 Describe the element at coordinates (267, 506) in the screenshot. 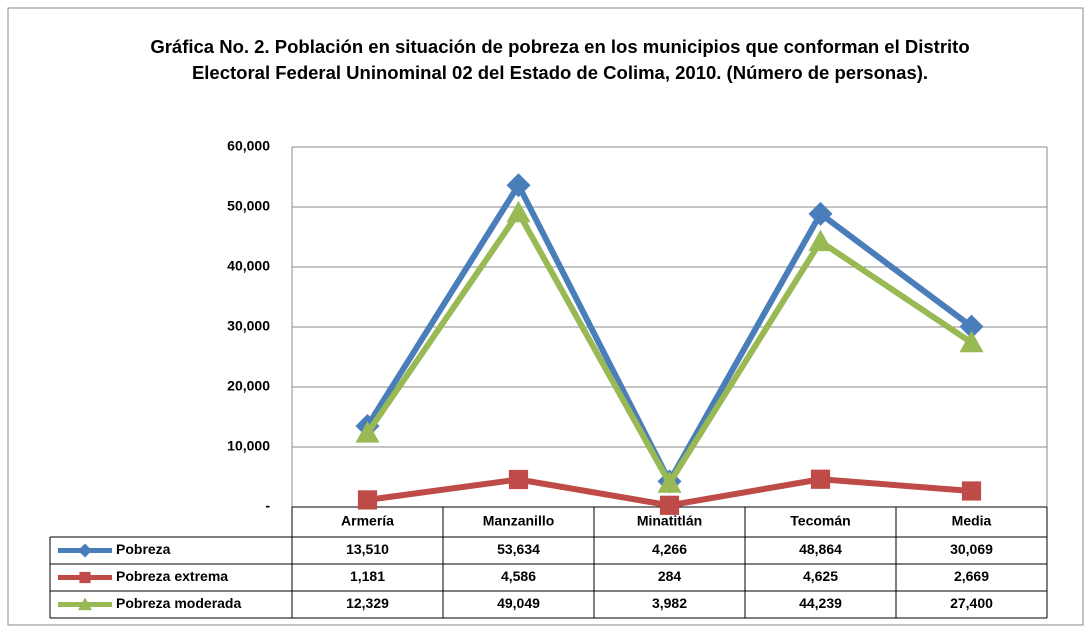

I see `y-tick-label: -` at that location.